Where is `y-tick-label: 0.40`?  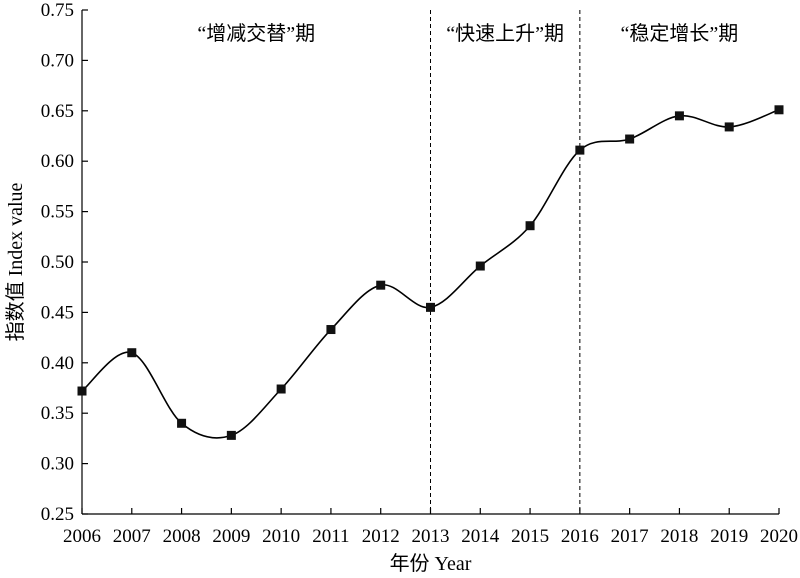
y-tick-label: 0.40 is located at coordinates (57, 363).